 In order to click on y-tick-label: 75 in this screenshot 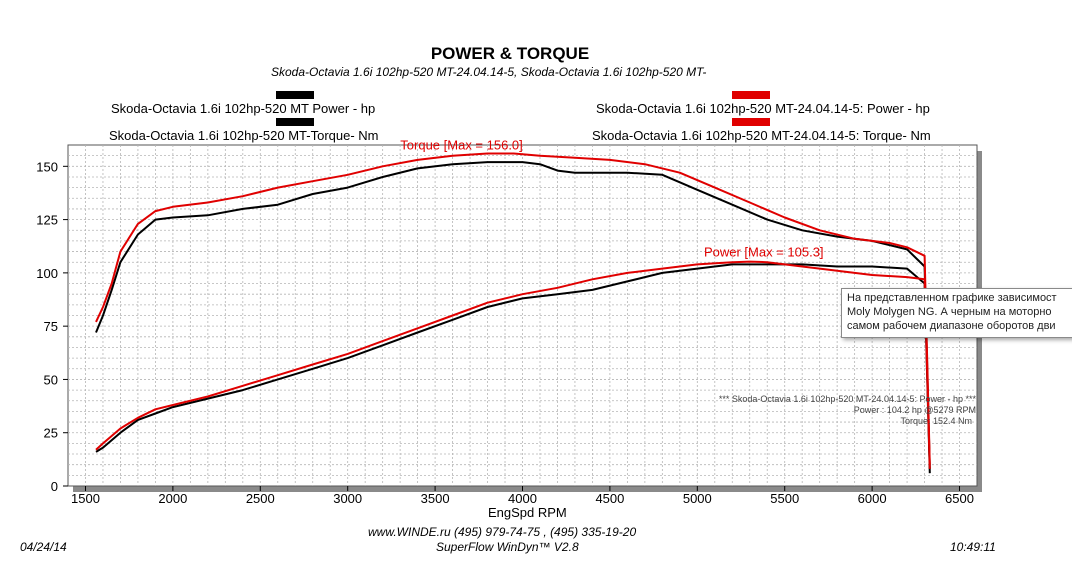, I will do `click(51, 326)`.